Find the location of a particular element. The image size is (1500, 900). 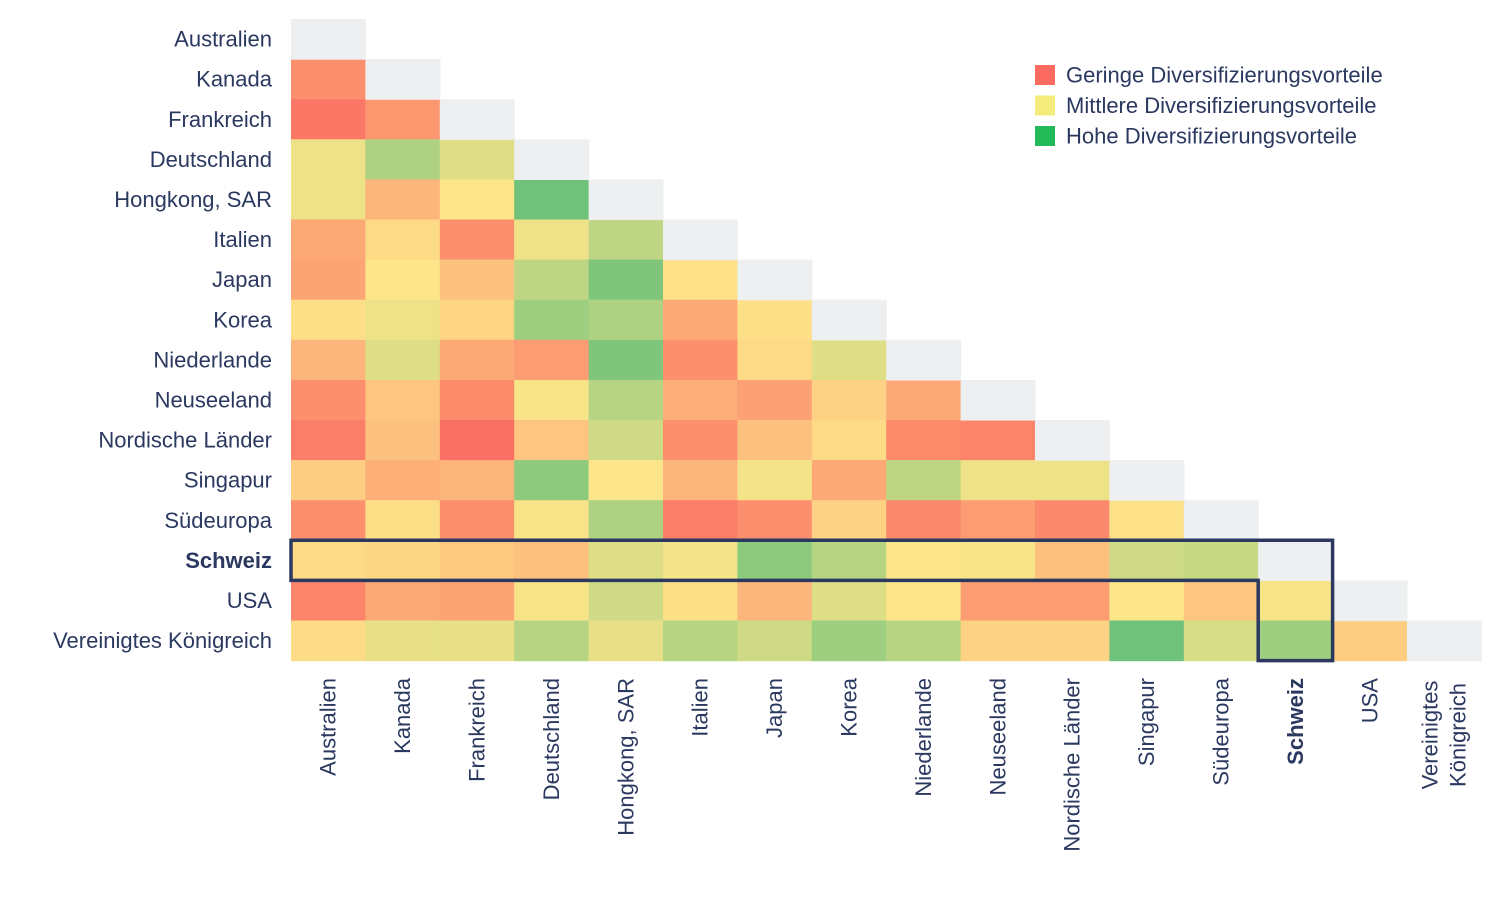

highlight-outline is located at coordinates (812, 600).